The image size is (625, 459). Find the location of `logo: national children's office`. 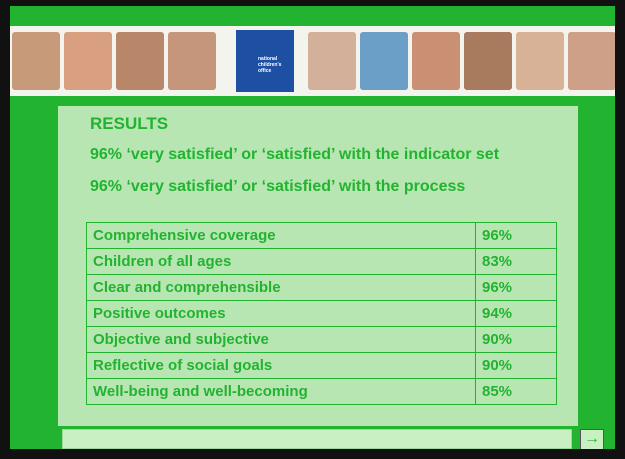

logo: national children's office is located at coordinates (265, 61).